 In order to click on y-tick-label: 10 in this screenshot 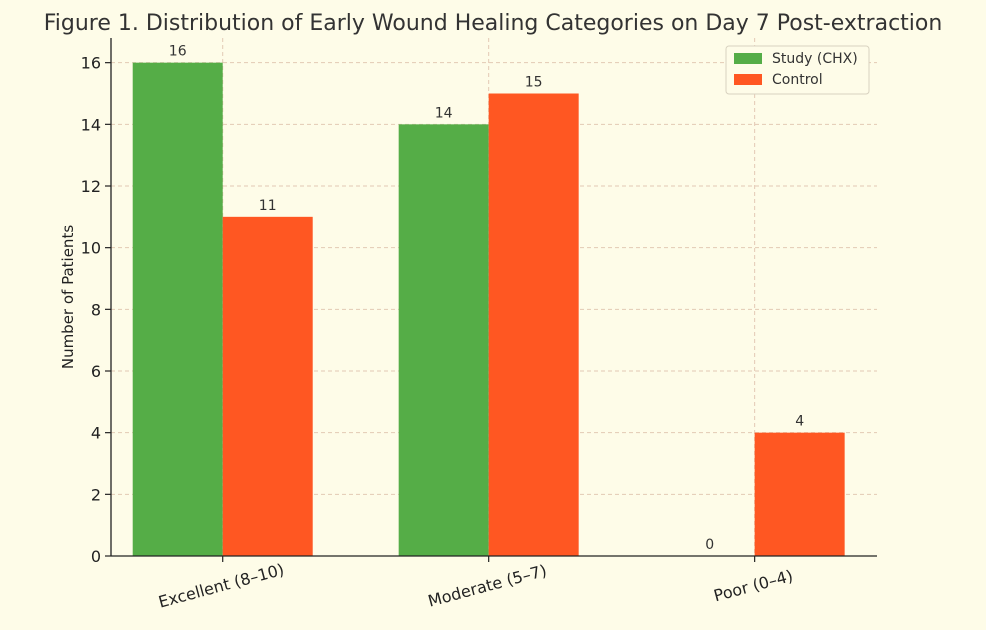, I will do `click(91, 248)`.